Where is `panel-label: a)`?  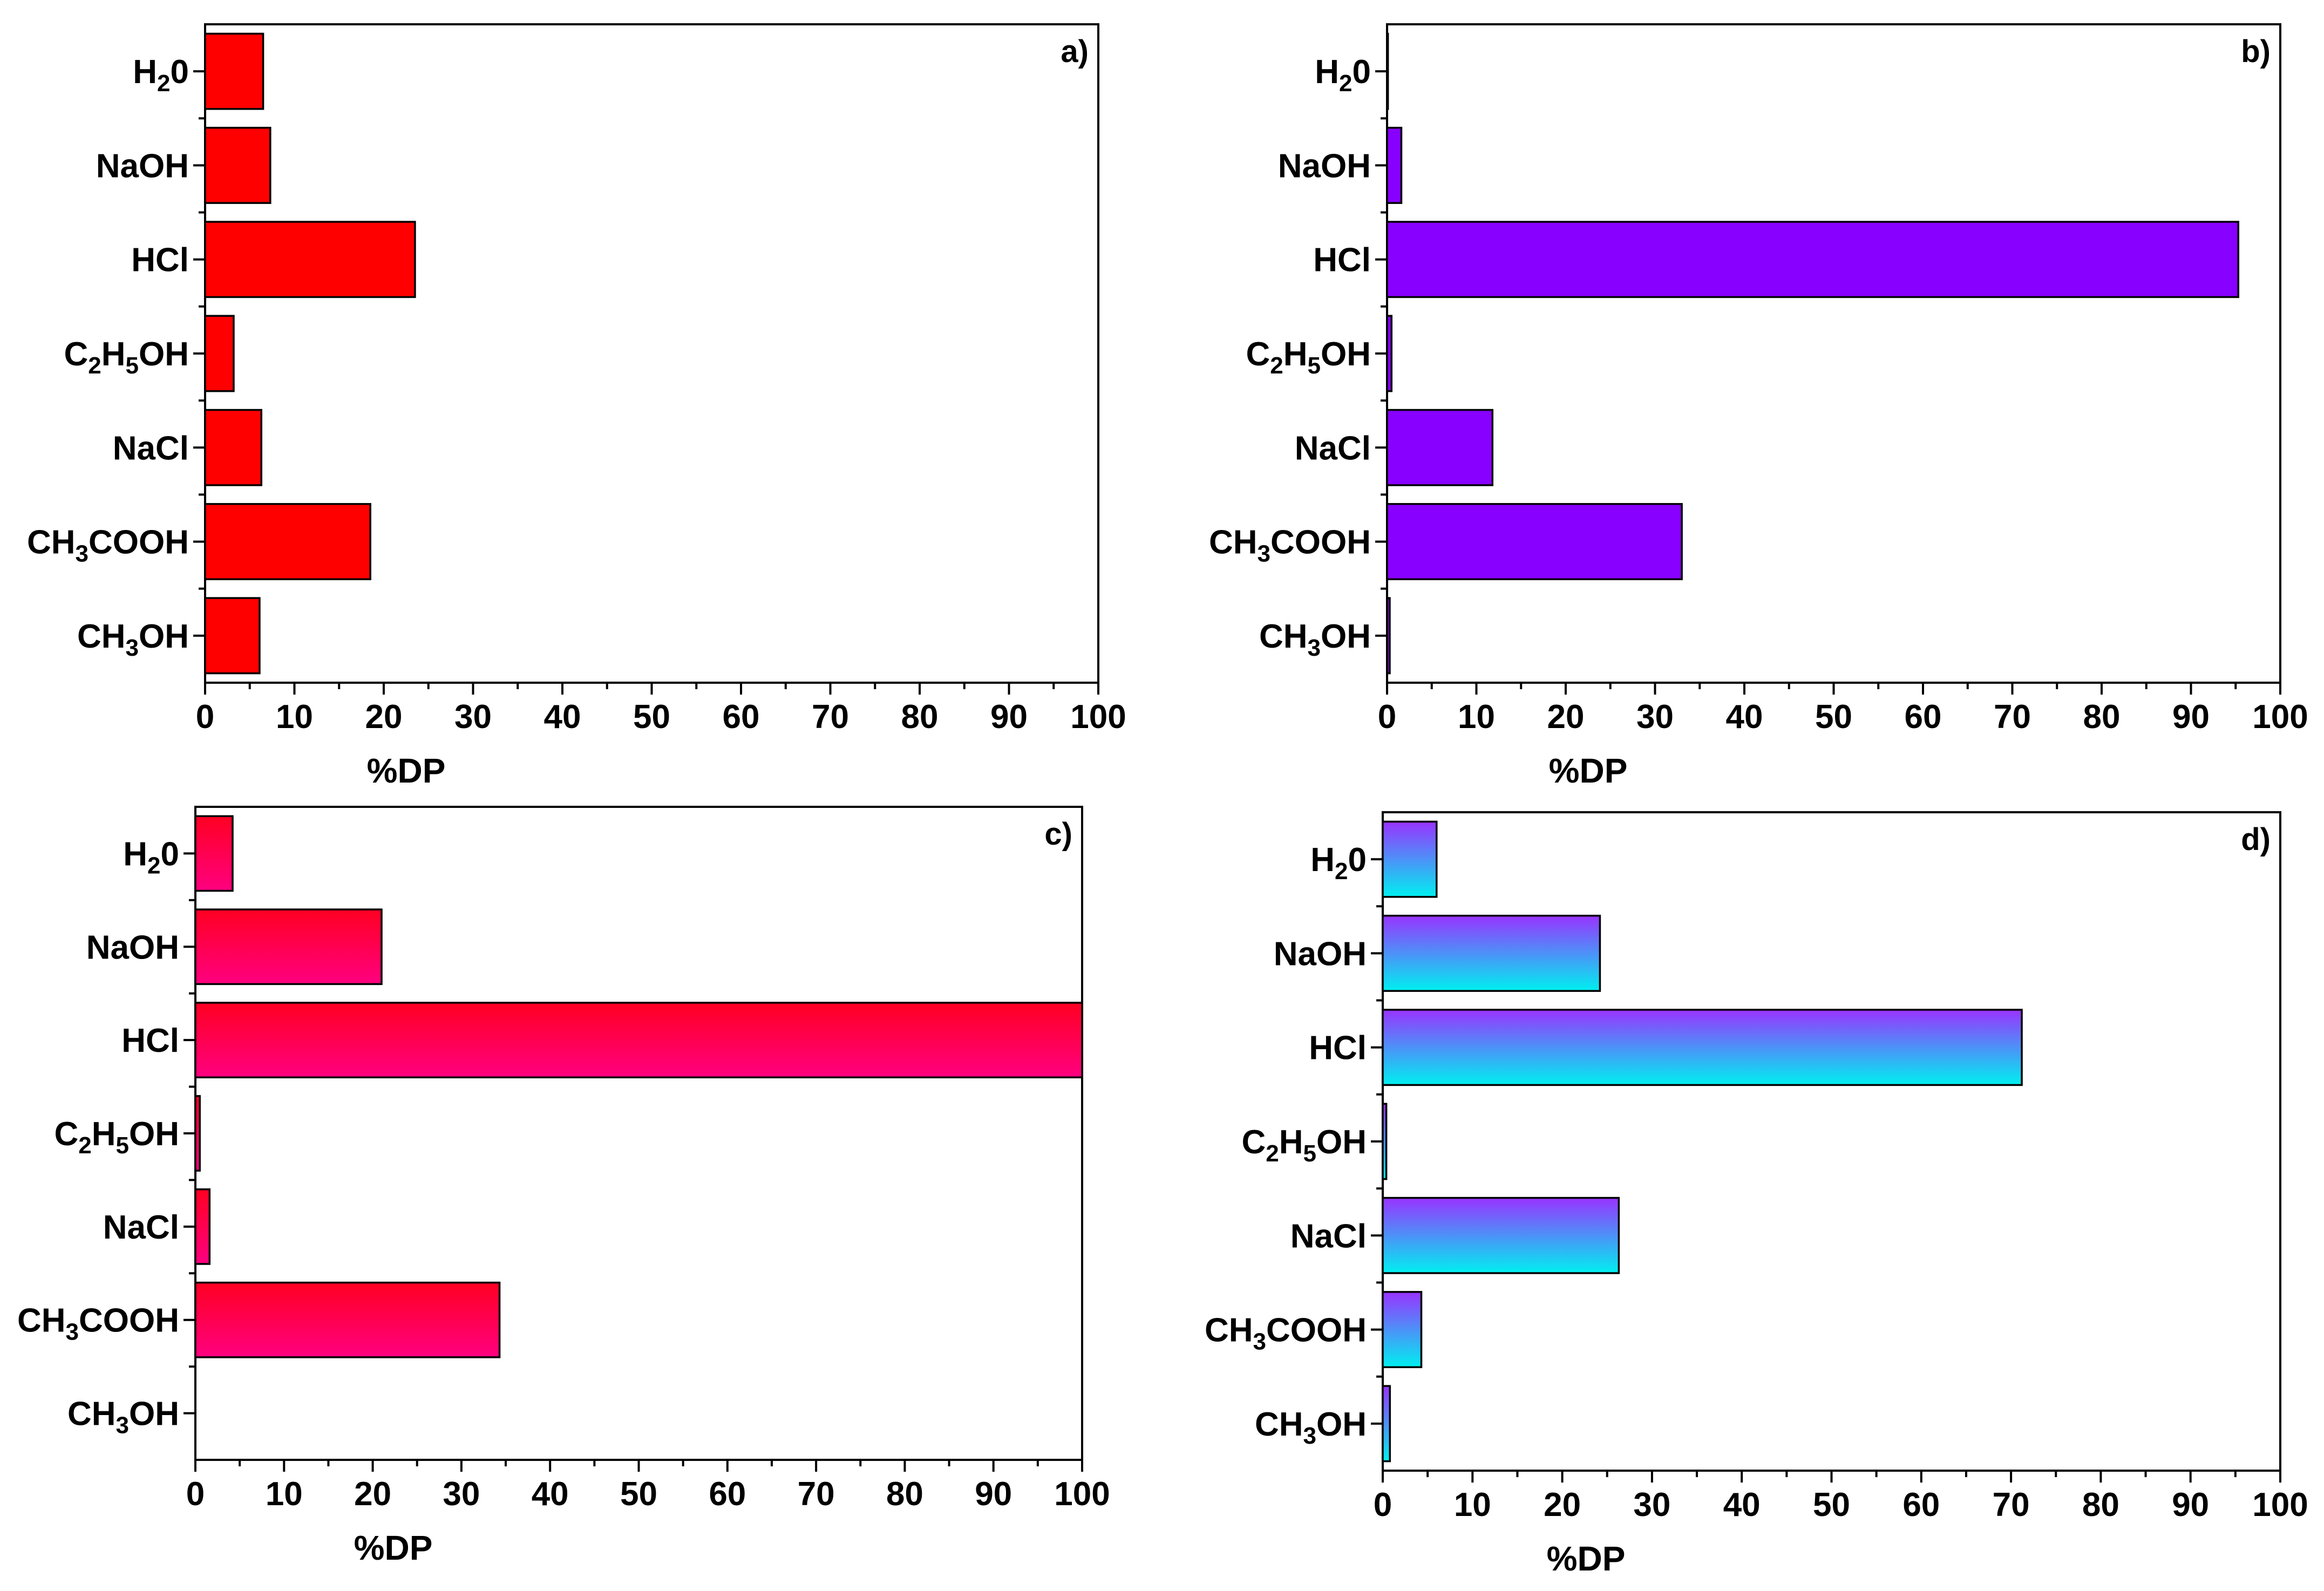 panel-label: a) is located at coordinates (1075, 51).